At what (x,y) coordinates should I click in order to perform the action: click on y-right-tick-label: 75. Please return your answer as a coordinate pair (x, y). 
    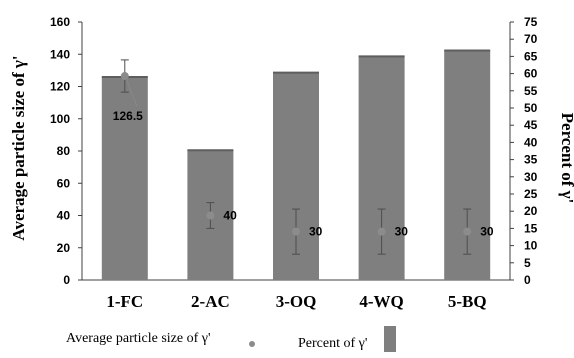
    Looking at the image, I should click on (531, 22).